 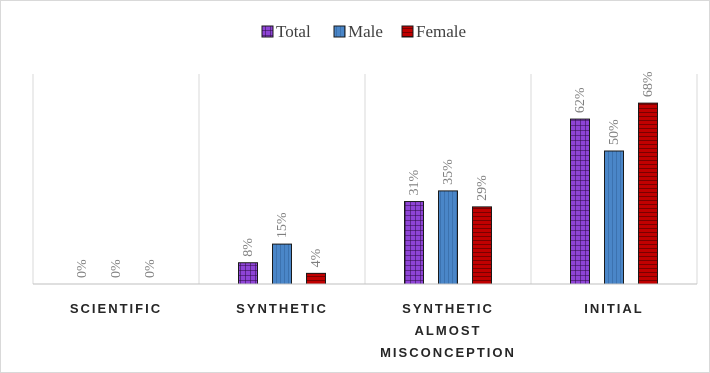 I want to click on legend-swatch-female, so click(x=407, y=31).